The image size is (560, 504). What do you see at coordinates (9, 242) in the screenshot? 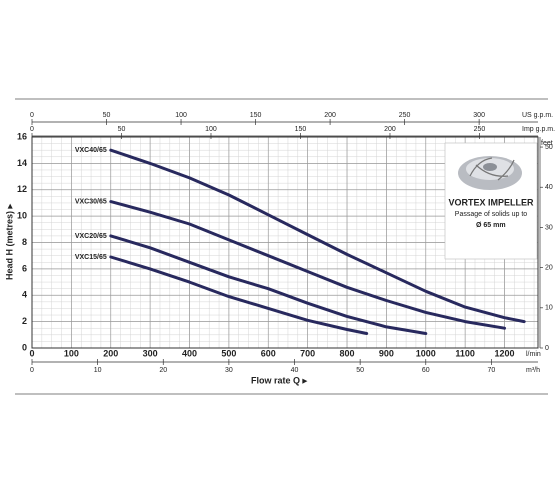
I see `y-axis-label: Head H (metres) ▸` at bounding box center [9, 242].